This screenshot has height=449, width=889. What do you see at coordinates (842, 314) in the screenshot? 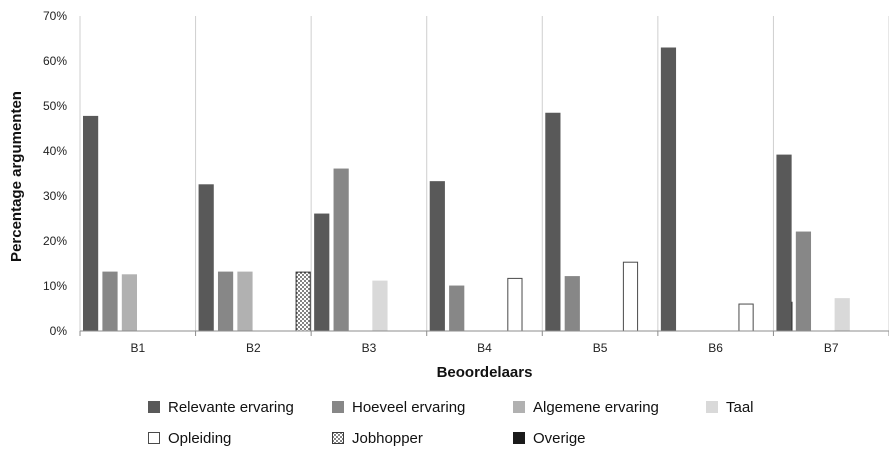
I see `bar-taal-b7` at bounding box center [842, 314].